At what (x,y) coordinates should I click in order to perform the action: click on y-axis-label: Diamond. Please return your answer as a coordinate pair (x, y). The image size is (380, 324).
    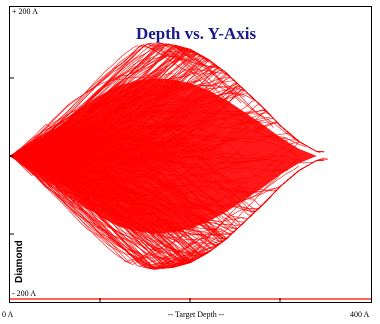
    Looking at the image, I should click on (19, 261).